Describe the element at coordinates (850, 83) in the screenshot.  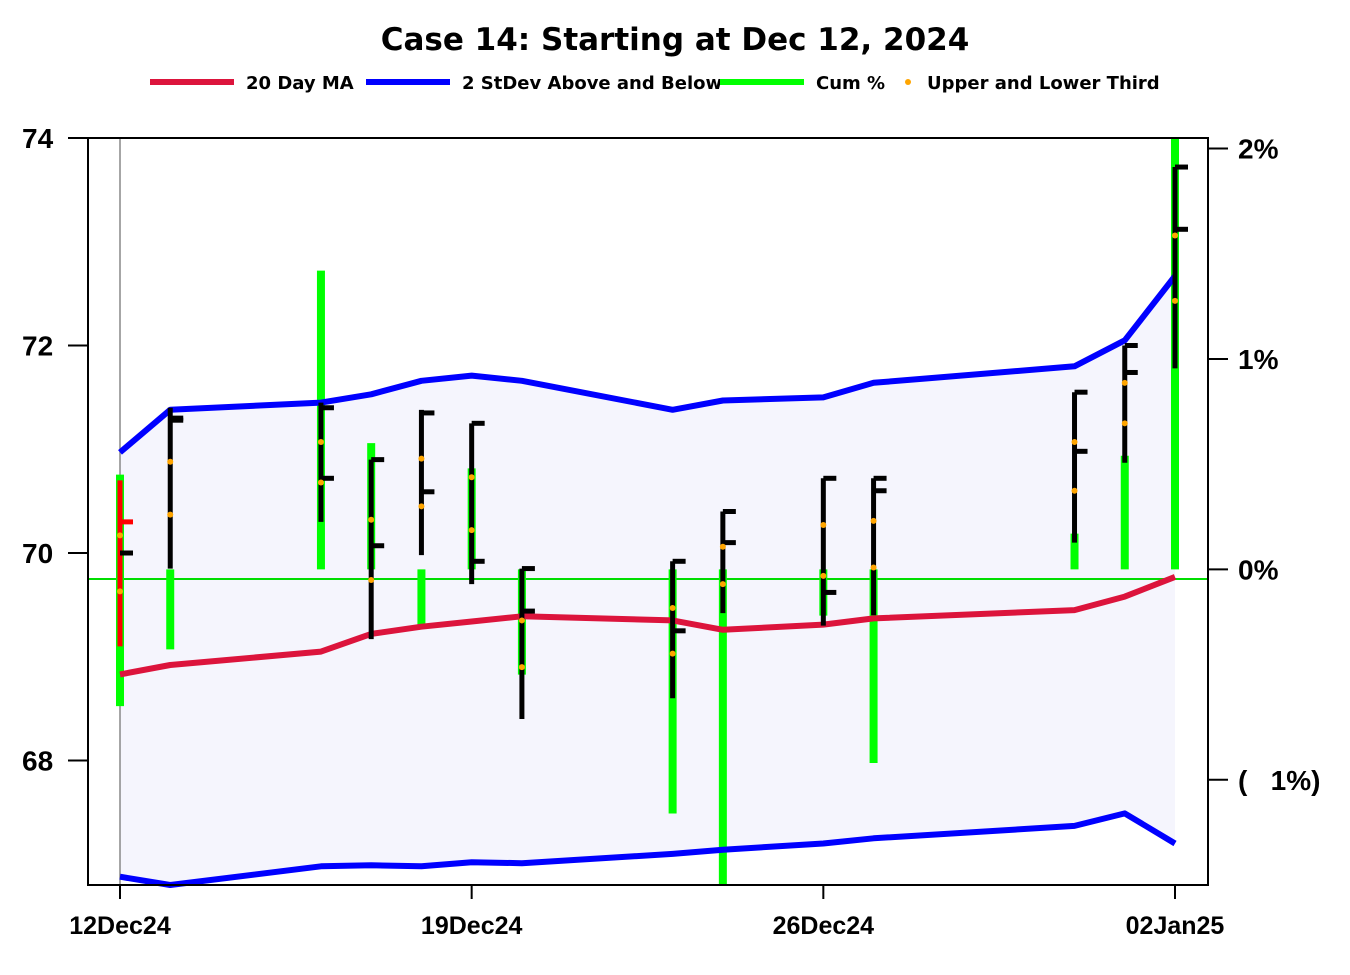
I see `legend-label: Cum %` at that location.